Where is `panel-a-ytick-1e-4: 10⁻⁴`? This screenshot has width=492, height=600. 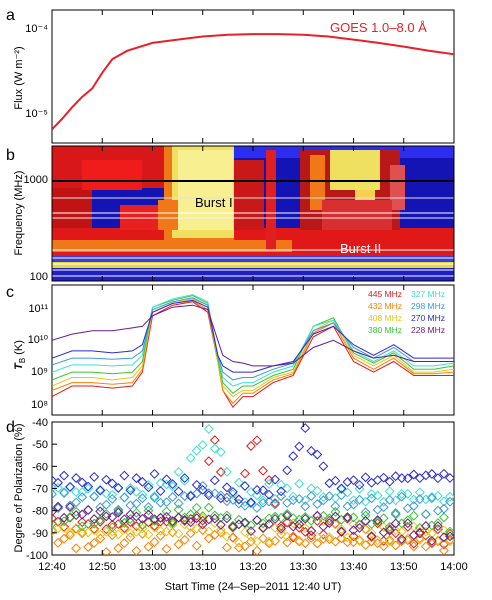
panel-a-ytick-1e-4: 10⁻⁴ is located at coordinates (36, 29).